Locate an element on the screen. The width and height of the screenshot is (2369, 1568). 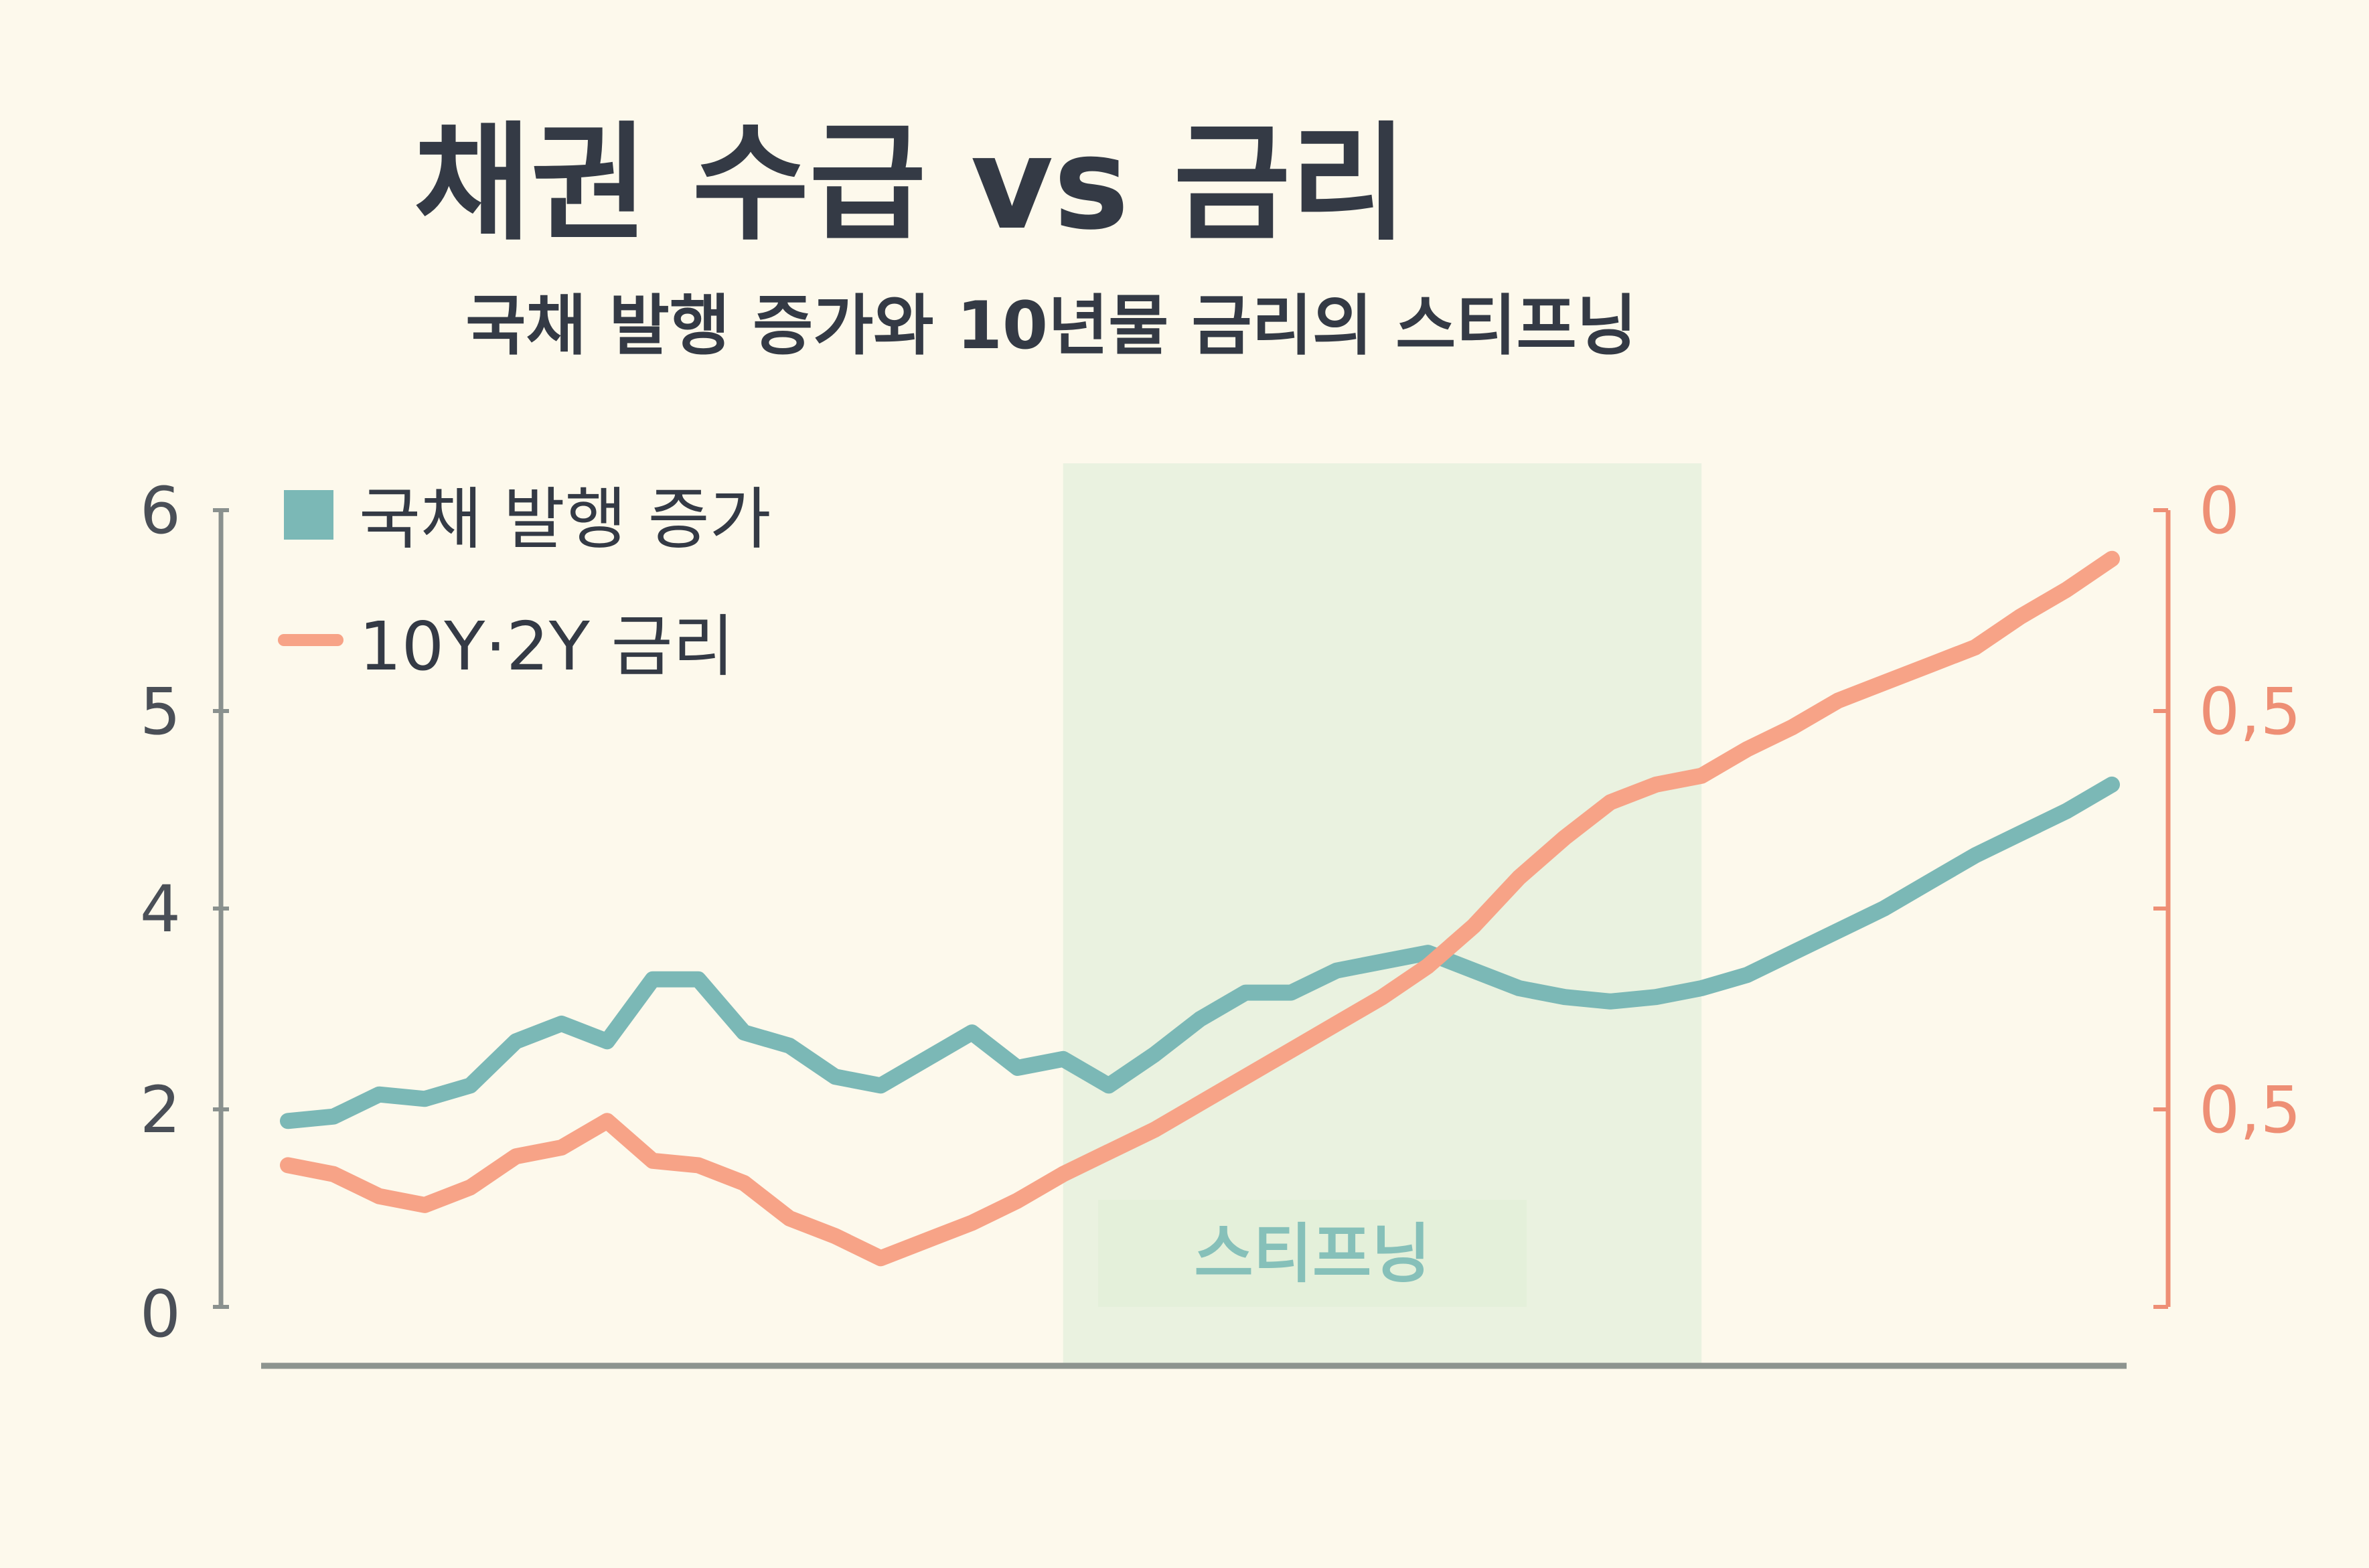
legend-label-rate: 10Y·2Y 금리 is located at coordinates (547, 646).